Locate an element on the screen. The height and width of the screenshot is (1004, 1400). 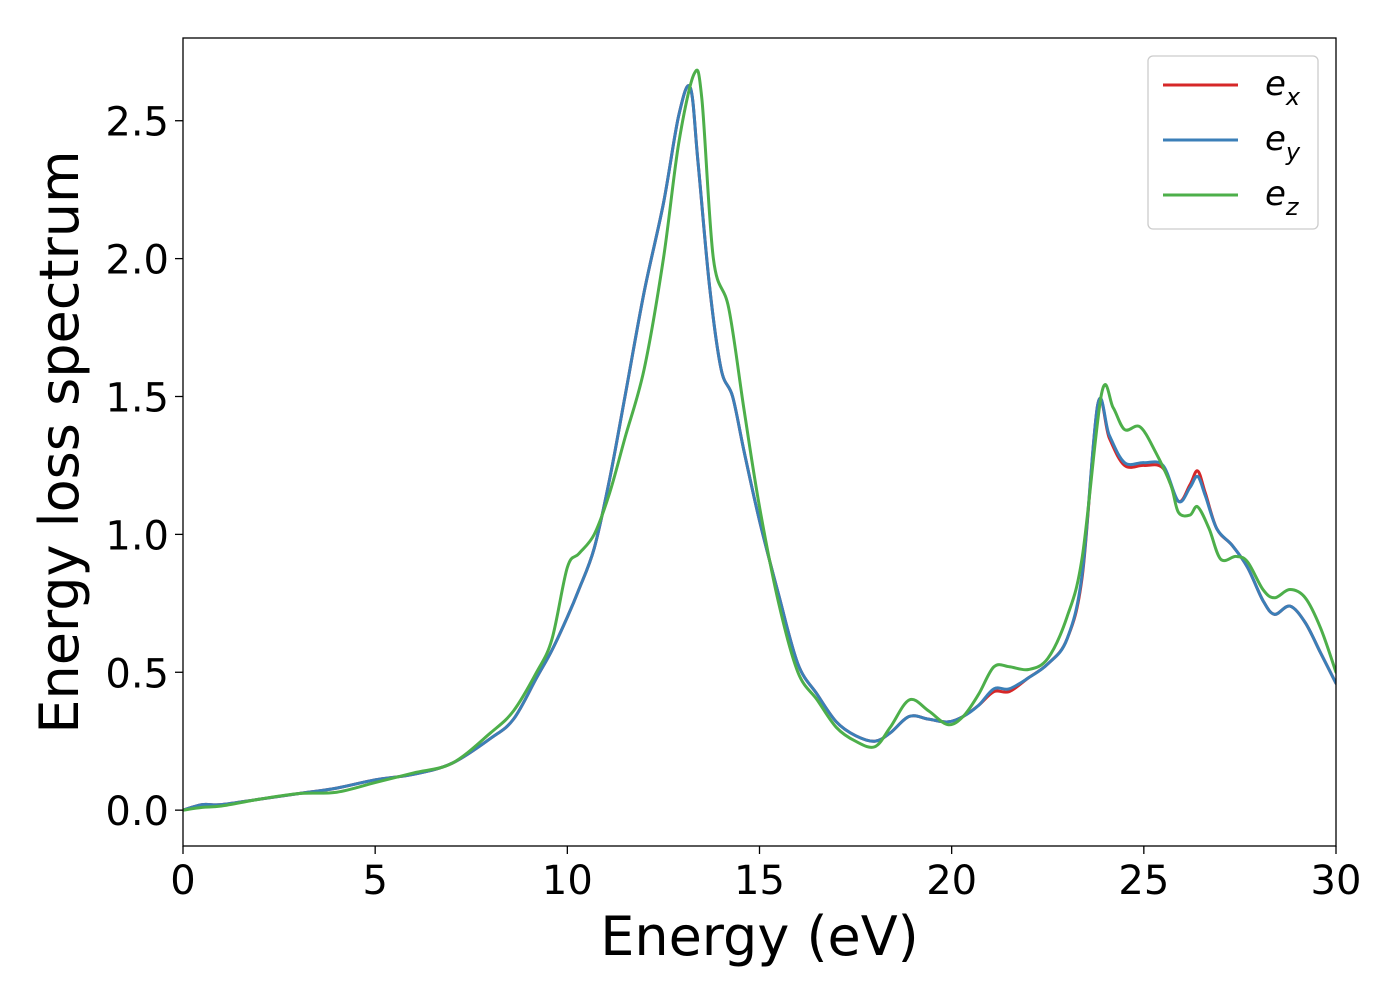
legend-label-x: ex is located at coordinates (1283, 87).